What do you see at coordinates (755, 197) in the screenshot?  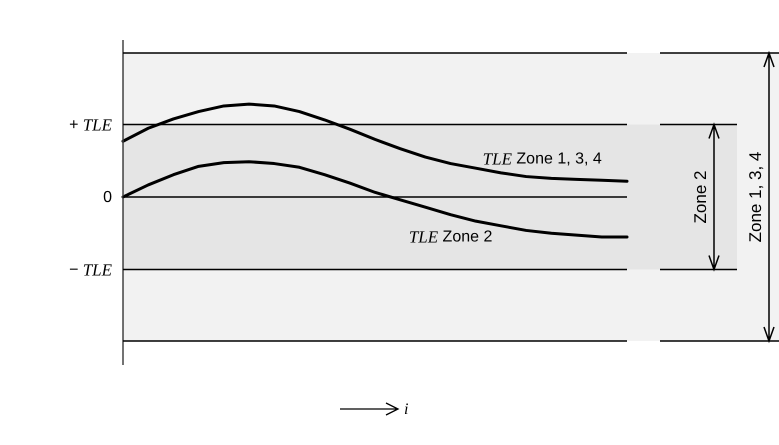 I see `band-label: Zone 1, 3, 4` at bounding box center [755, 197].